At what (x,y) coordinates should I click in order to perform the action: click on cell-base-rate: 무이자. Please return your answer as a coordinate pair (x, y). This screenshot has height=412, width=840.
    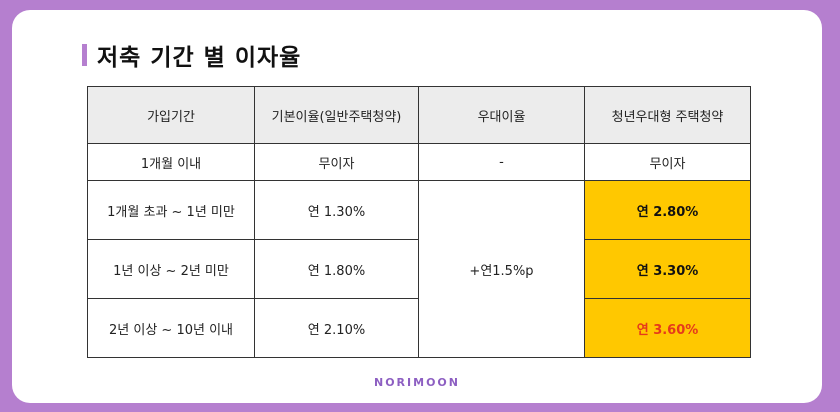
    Looking at the image, I should click on (336, 162).